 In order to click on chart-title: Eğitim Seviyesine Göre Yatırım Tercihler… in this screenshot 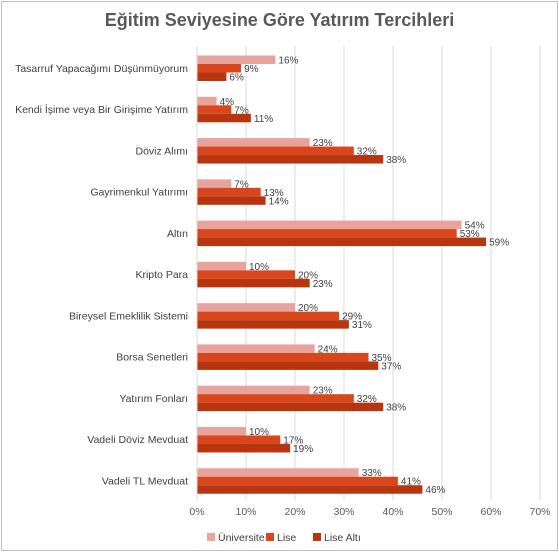, I will do `click(279, 20)`.